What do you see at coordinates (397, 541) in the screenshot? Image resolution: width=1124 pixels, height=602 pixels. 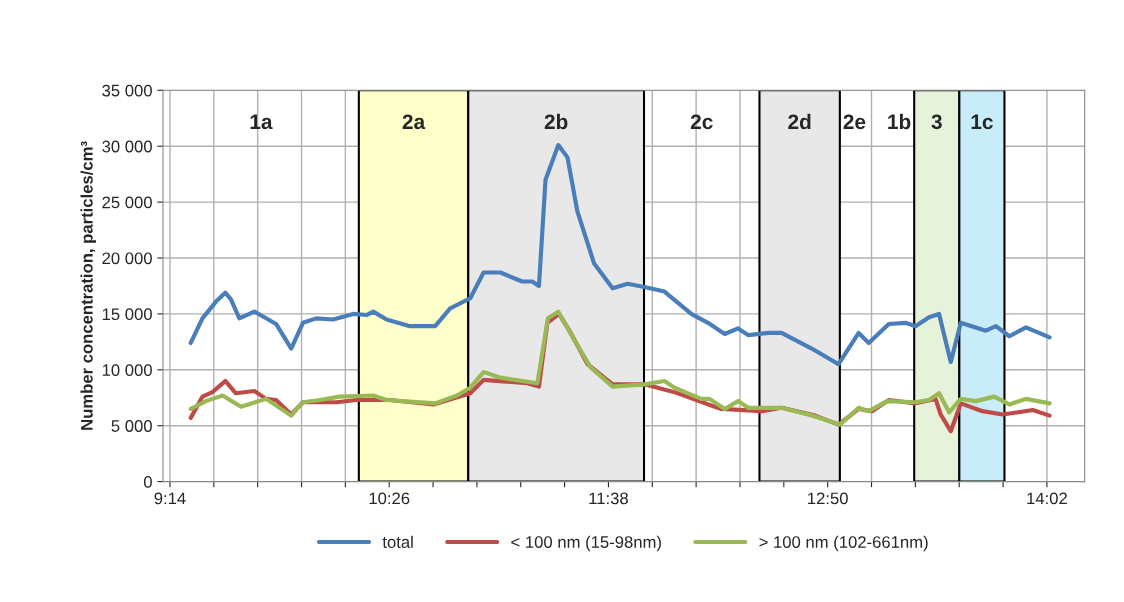 I see `legend-label: total` at bounding box center [397, 541].